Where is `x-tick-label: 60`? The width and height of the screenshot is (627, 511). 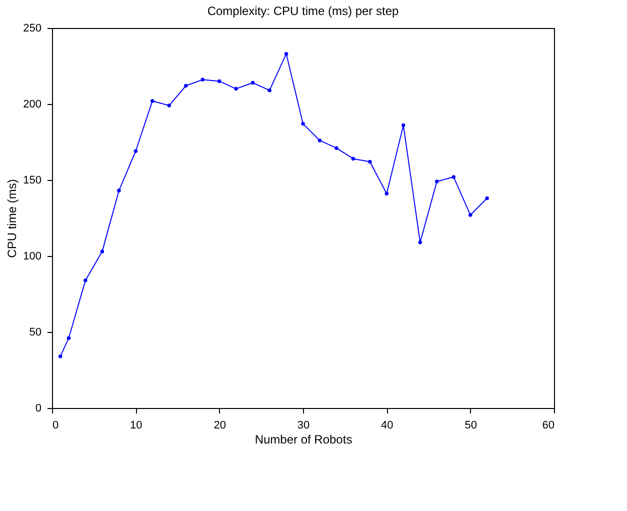 x-tick-label: 60 is located at coordinates (548, 426).